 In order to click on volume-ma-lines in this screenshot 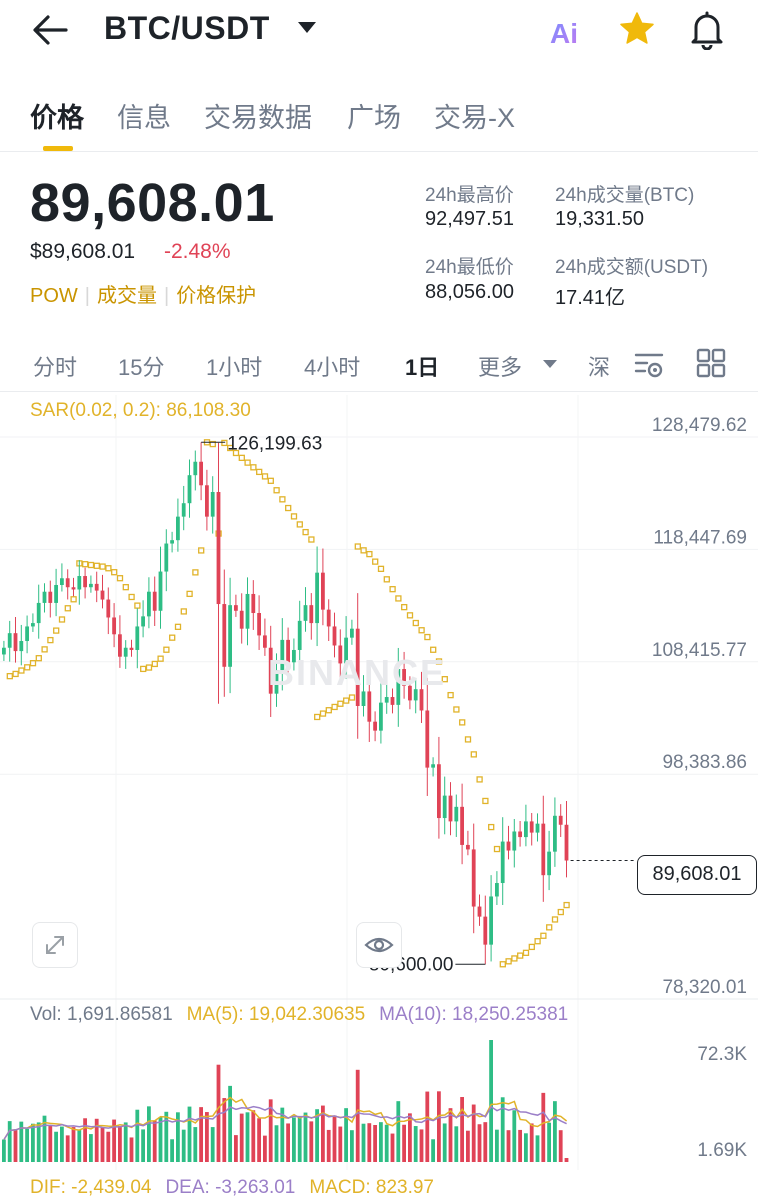, I will do `click(285, 1118)`.